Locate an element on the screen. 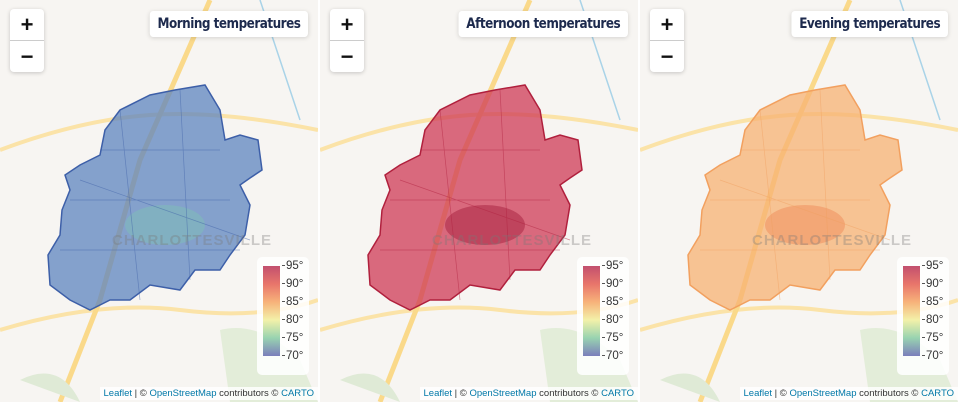 The width and height of the screenshot is (958, 402). map-title: Evening temperatures is located at coordinates (869, 24).